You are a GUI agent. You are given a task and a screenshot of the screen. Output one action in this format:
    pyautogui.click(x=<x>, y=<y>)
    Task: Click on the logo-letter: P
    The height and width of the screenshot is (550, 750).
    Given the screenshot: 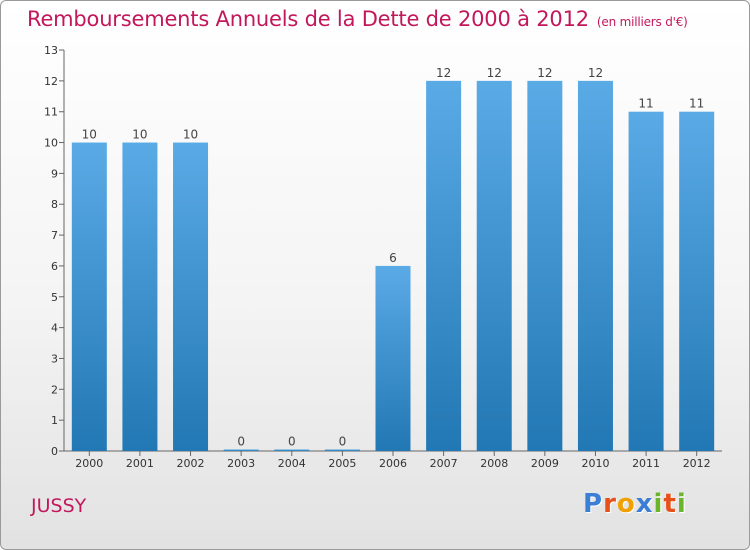 What is the action you would take?
    pyautogui.click(x=593, y=504)
    